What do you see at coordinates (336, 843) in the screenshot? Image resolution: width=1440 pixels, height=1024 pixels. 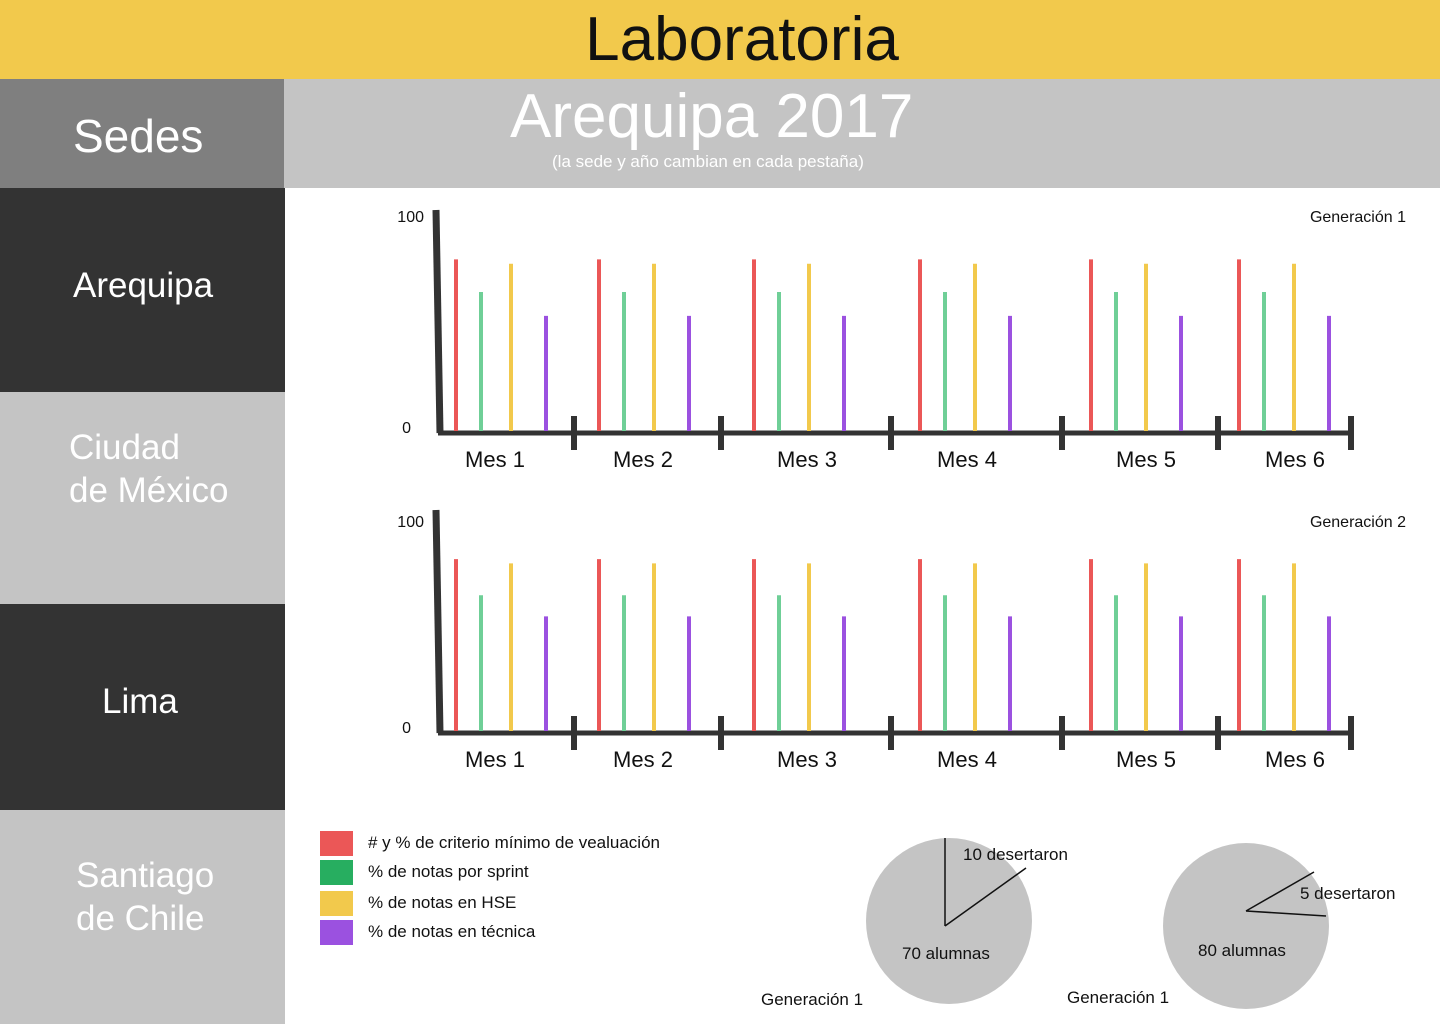 I see `legend-swatch-criterio` at bounding box center [336, 843].